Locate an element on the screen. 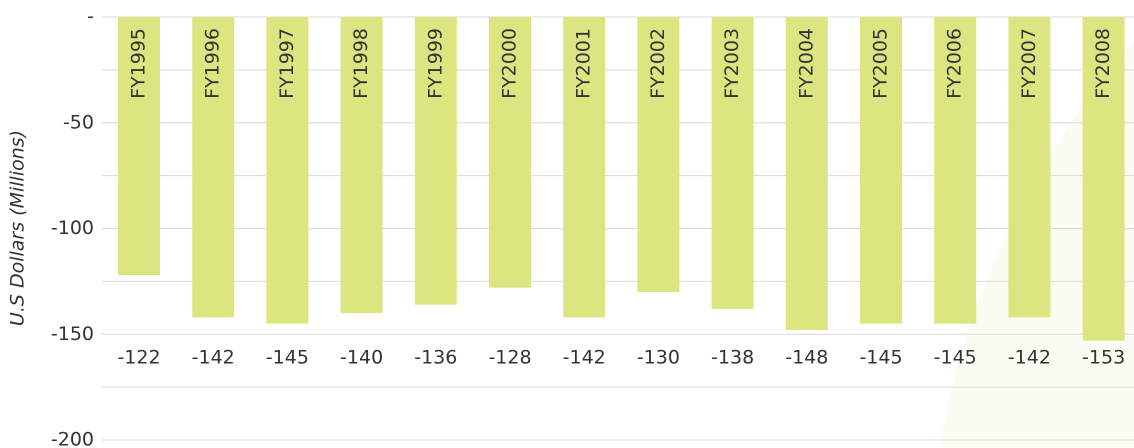 The width and height of the screenshot is (1134, 448). value-label: -140 is located at coordinates (361, 358).